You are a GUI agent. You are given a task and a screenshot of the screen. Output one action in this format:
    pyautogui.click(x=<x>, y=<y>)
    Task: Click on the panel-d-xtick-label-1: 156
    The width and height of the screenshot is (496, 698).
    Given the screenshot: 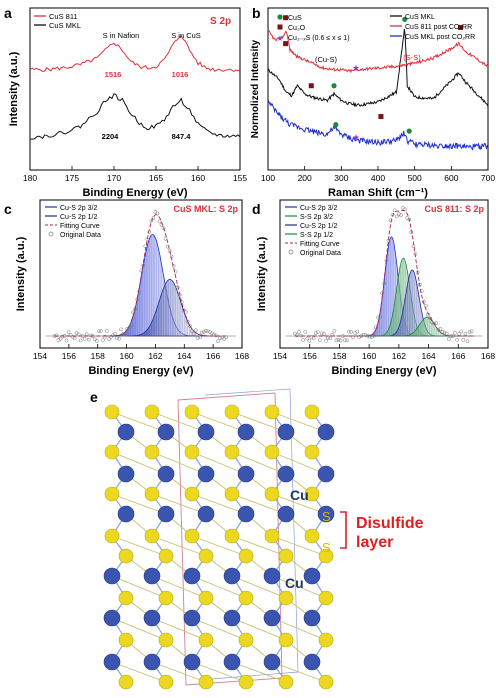 What is the action you would take?
    pyautogui.click(x=310, y=356)
    